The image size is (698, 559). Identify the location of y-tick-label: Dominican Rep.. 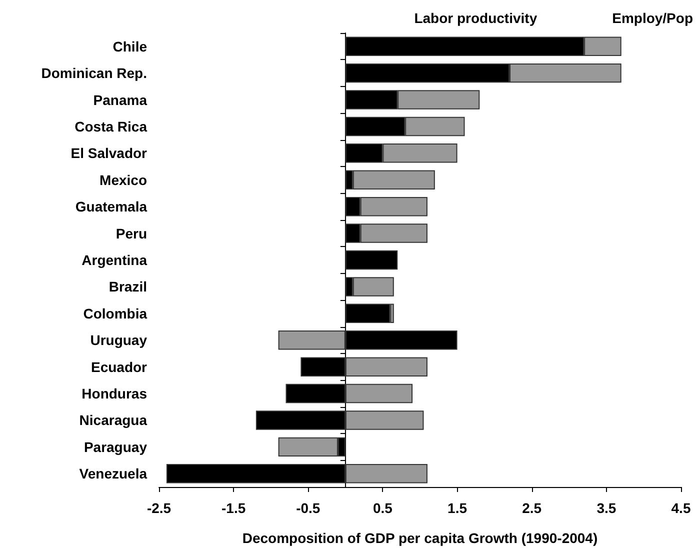
(94, 73).